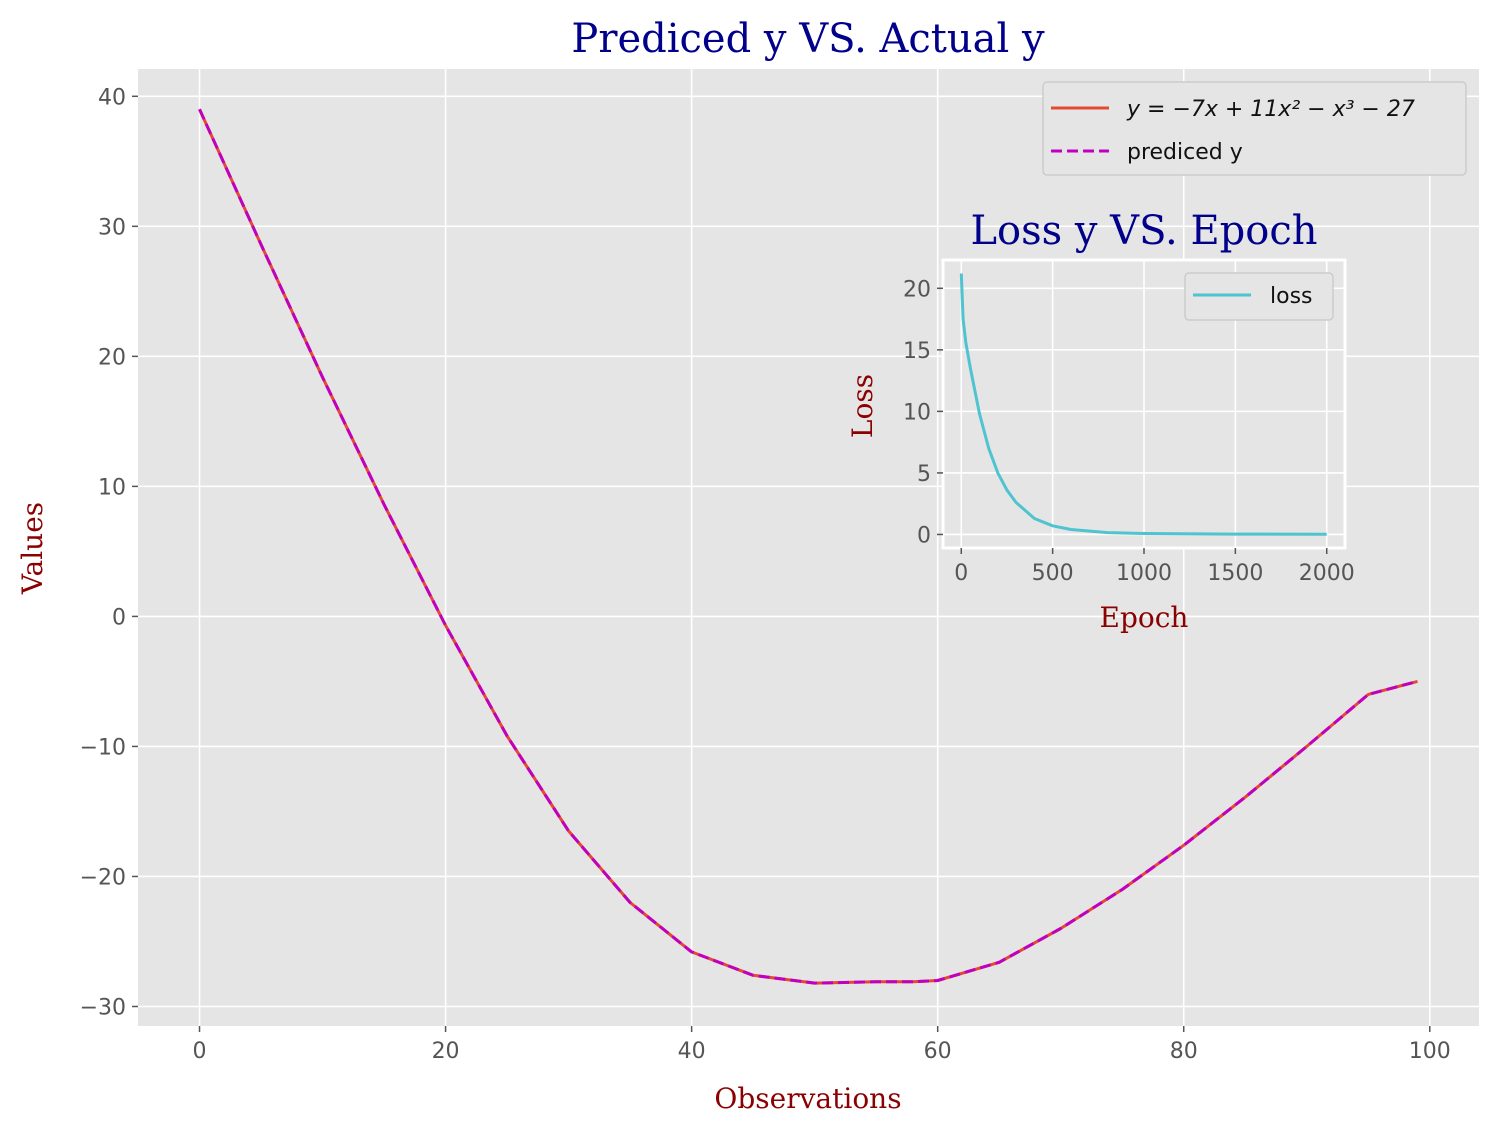 The height and width of the screenshot is (1133, 1498). I want to click on legend-label-actual: y = −7x + 11x² − x³ − 27, so click(1270, 109).